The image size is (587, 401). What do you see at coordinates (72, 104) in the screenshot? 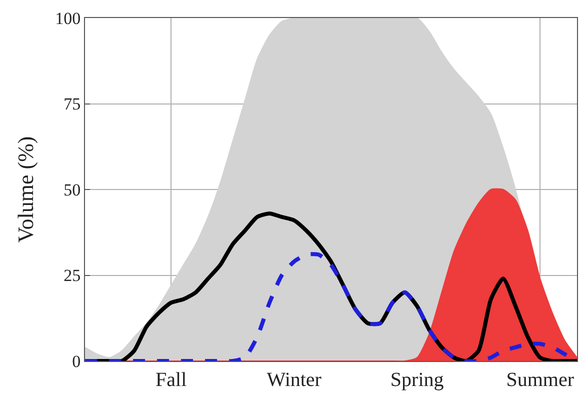
I see `y-tick-label: 75` at bounding box center [72, 104].